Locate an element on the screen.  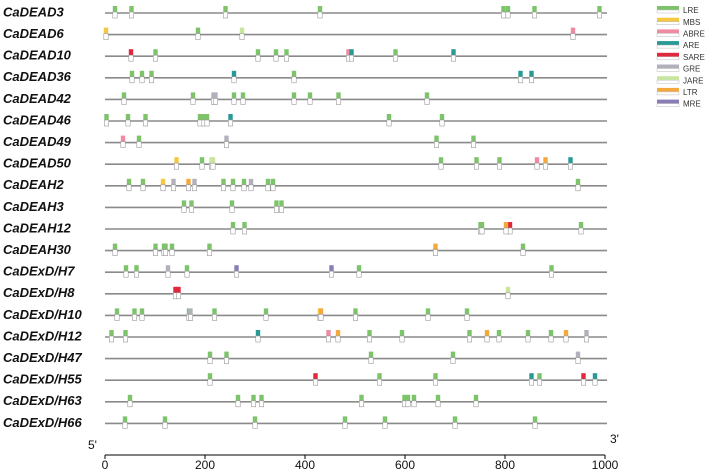
gene-label: CaDEAD42 is located at coordinates (37, 98).